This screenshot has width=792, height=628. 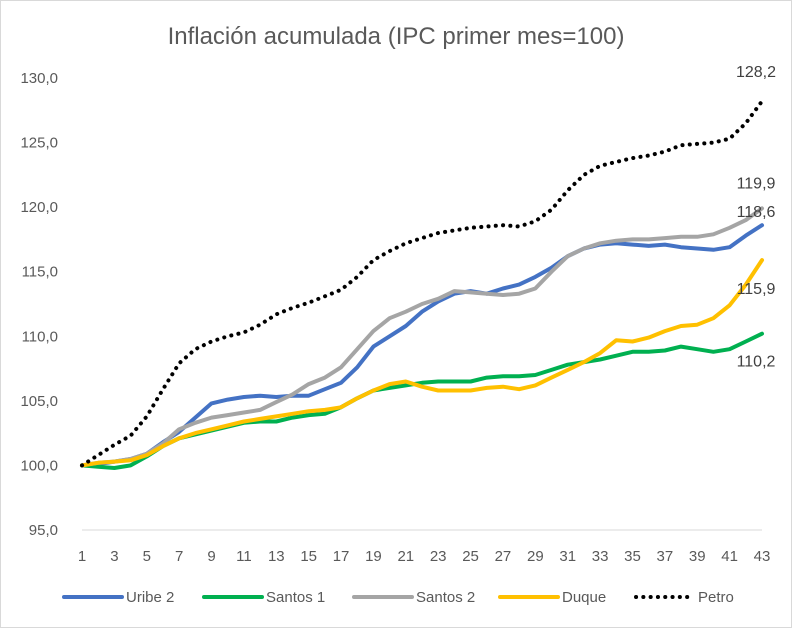 What do you see at coordinates (308, 556) in the screenshot?
I see `x-tick-label: 15` at bounding box center [308, 556].